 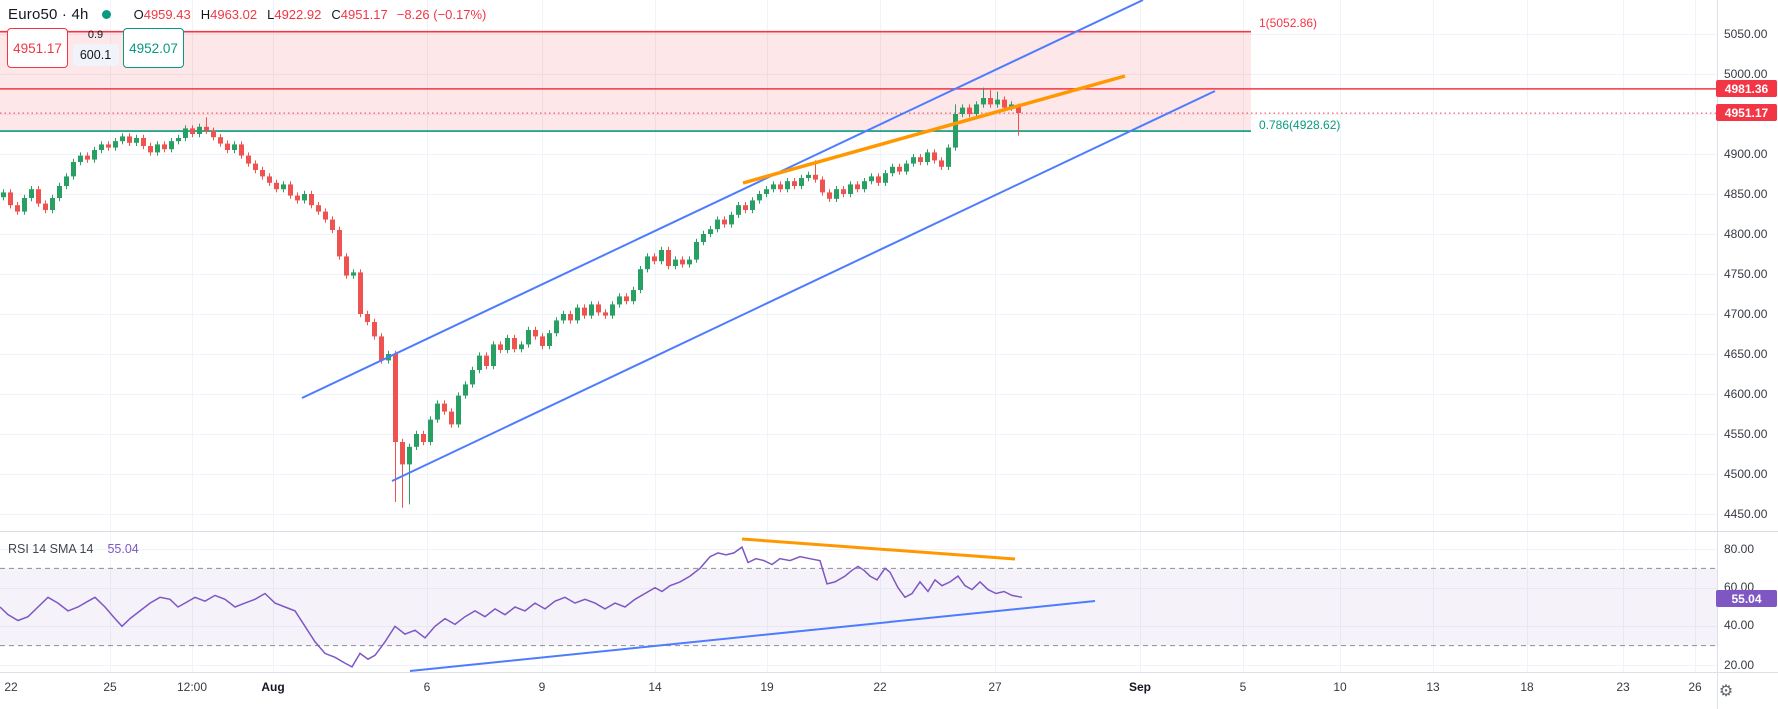 What do you see at coordinates (123, 549) in the screenshot?
I see `rsi-value: 55.04` at bounding box center [123, 549].